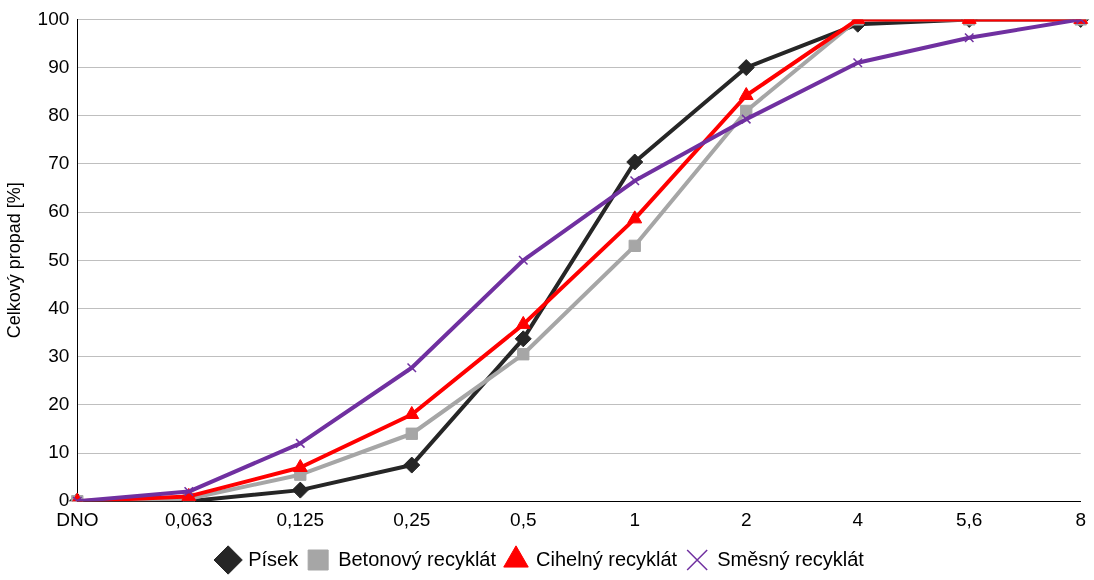 The image size is (1094, 580). I want to click on y-tick-label: 70, so click(59, 163).